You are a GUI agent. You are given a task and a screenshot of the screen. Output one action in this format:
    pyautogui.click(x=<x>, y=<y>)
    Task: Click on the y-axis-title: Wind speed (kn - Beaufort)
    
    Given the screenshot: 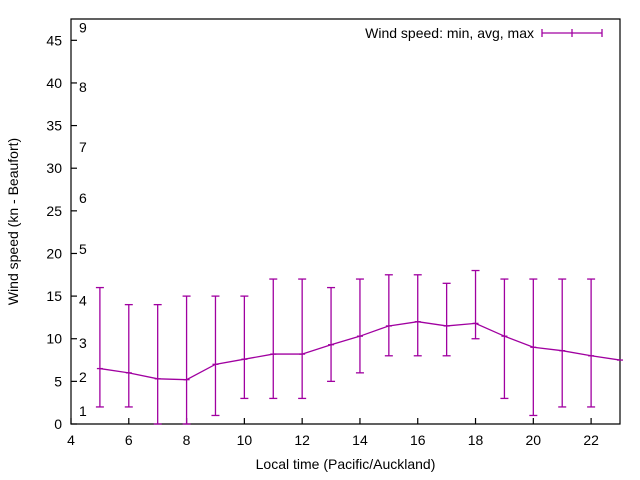 What is the action you would take?
    pyautogui.click(x=13, y=221)
    